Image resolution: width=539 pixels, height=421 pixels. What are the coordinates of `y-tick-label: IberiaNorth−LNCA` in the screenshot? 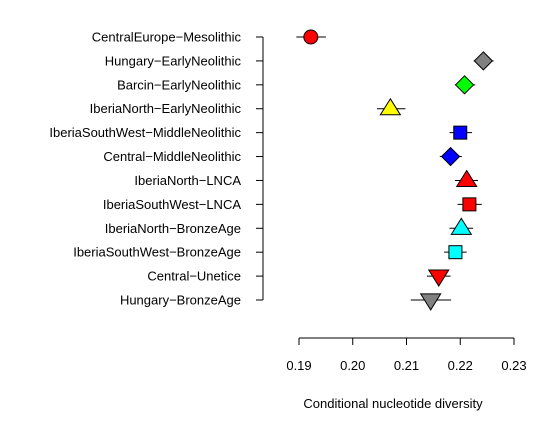 It's located at (187, 180).